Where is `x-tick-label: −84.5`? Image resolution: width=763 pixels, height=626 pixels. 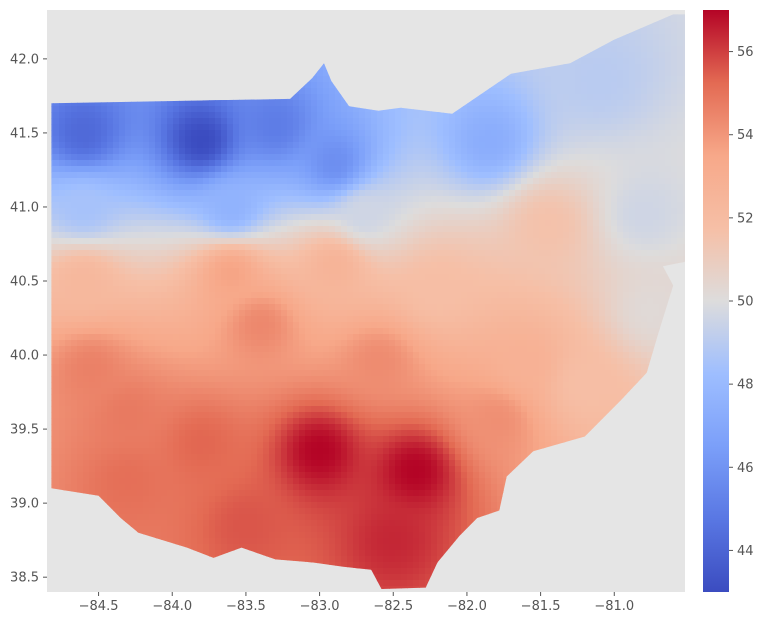 x-tick-label: −84.5 is located at coordinates (99, 606).